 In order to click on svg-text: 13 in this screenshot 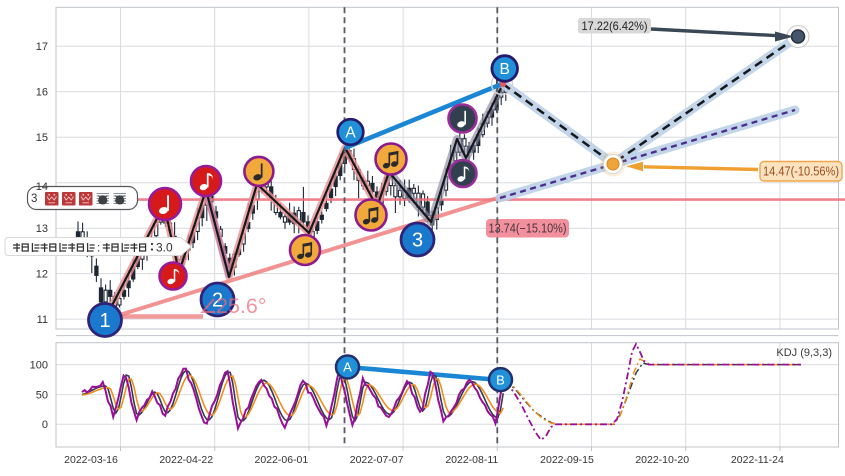, I will do `click(42, 229)`.